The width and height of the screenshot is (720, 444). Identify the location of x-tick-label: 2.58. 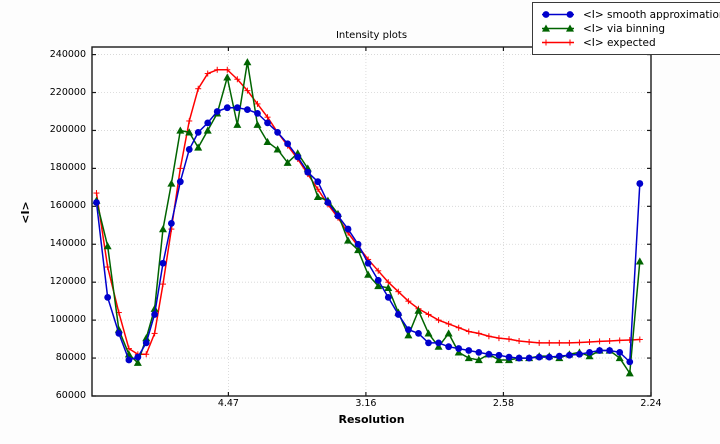
(503, 403).